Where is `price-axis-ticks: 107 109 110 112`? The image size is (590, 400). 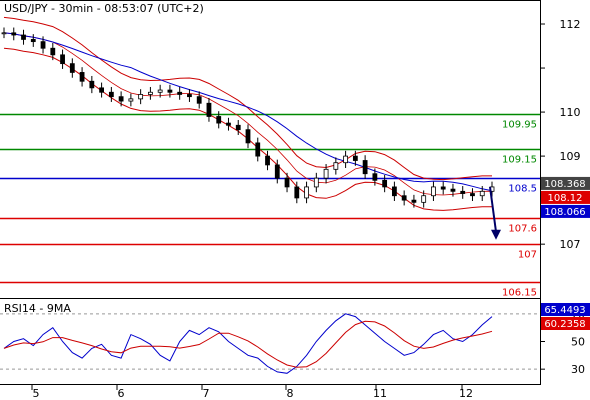
price-axis-ticks: 107 109 110 112 is located at coordinates (560, 134).